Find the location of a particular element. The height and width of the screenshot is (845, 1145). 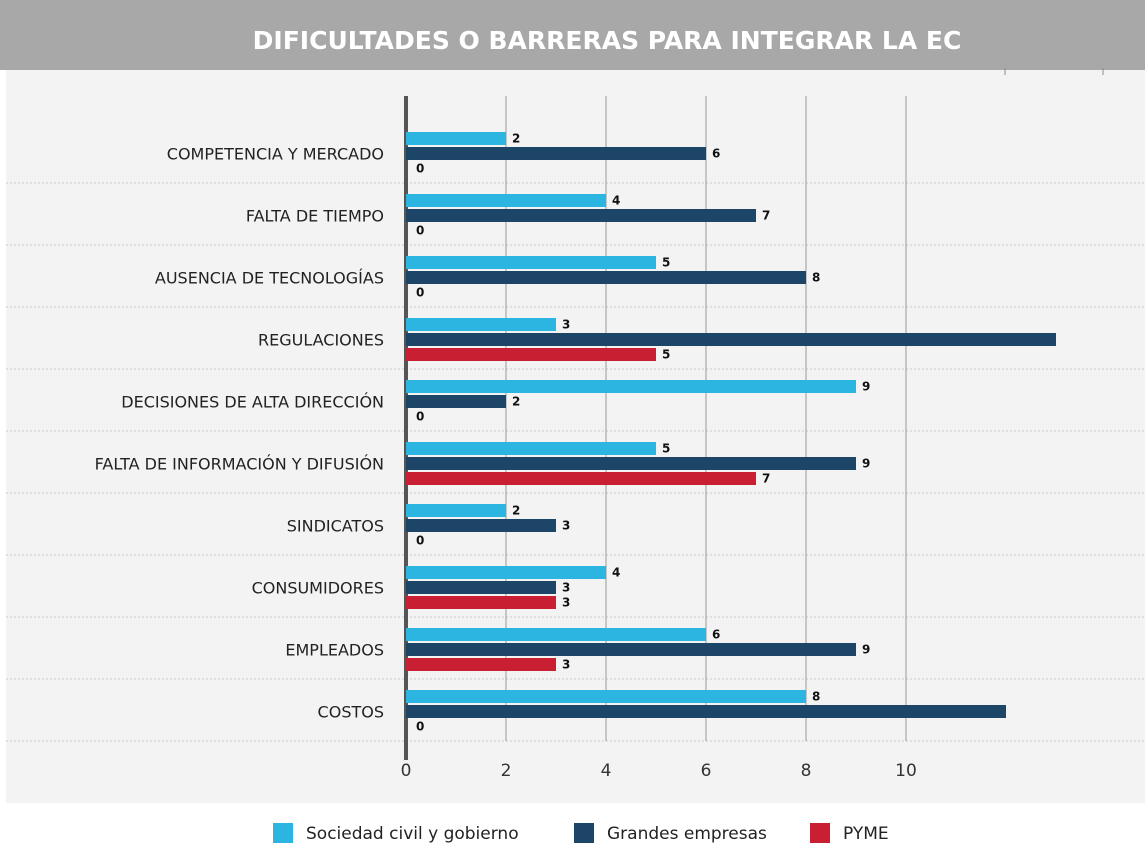

legend-label: PYME is located at coordinates (866, 834).